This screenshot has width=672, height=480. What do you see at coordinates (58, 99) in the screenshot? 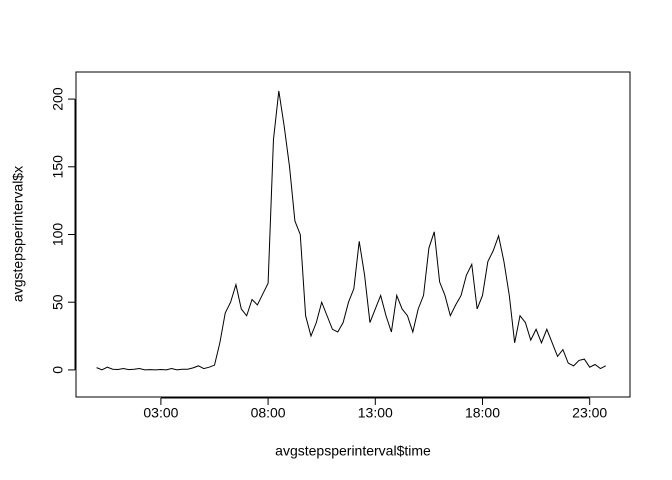
I see `y-tick-label: 200` at bounding box center [58, 99].